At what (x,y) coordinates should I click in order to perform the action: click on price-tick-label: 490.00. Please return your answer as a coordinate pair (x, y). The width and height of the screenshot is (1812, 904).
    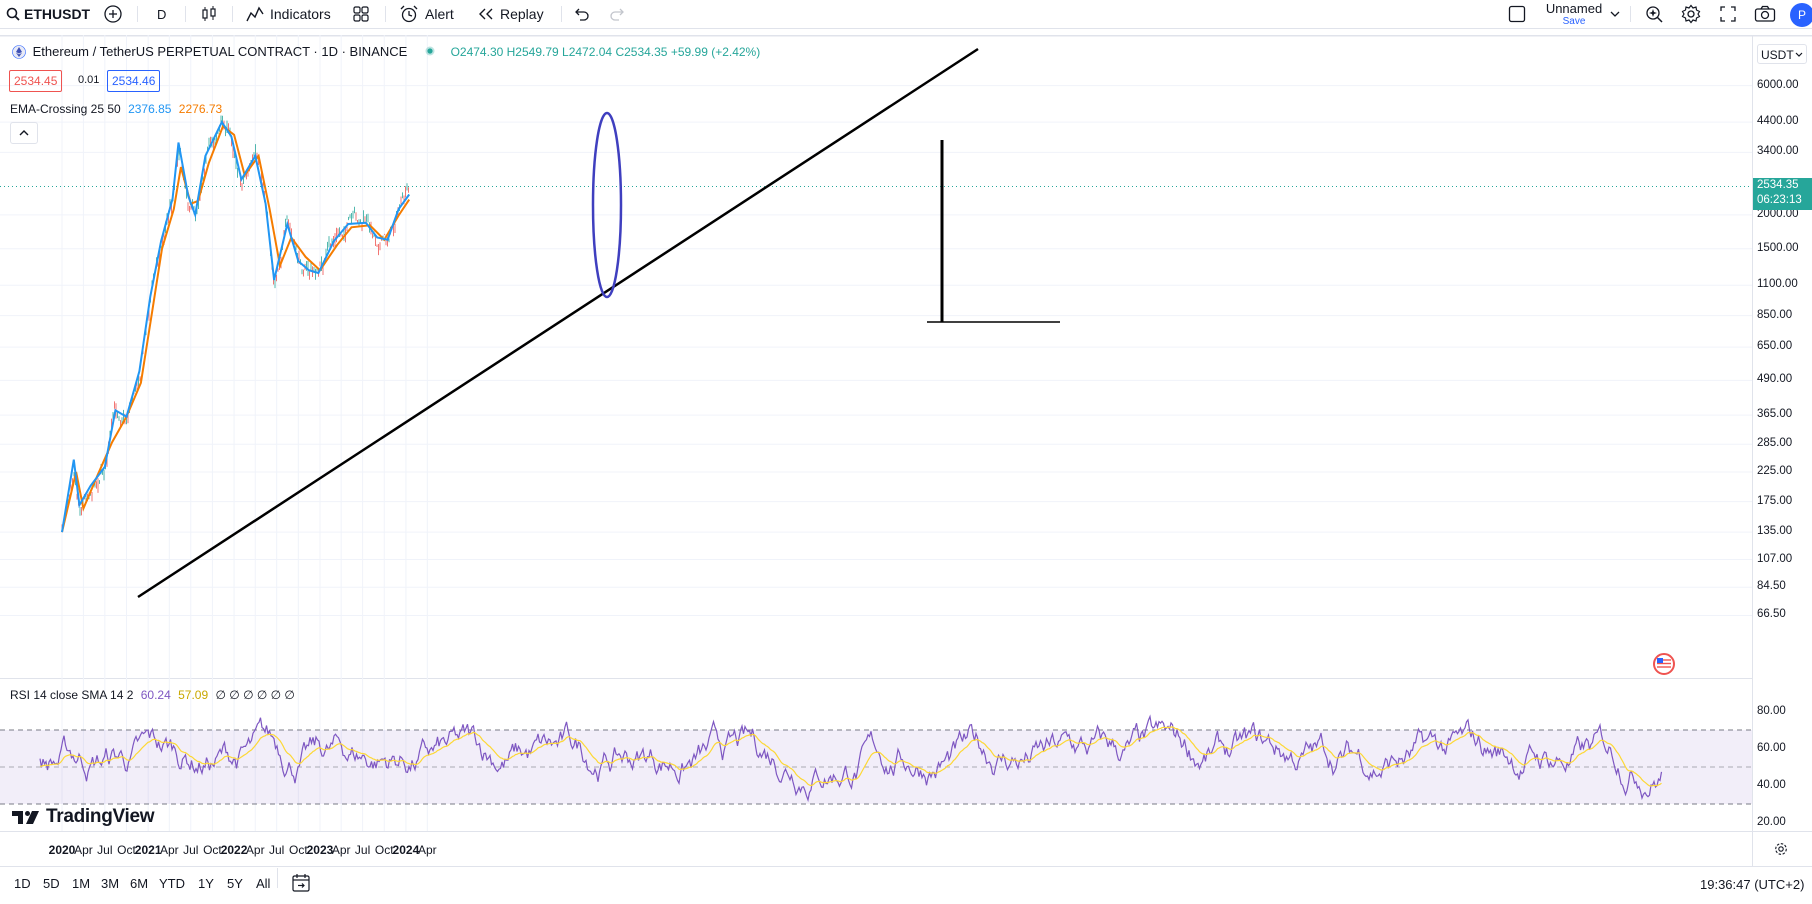
    Looking at the image, I should click on (1775, 379).